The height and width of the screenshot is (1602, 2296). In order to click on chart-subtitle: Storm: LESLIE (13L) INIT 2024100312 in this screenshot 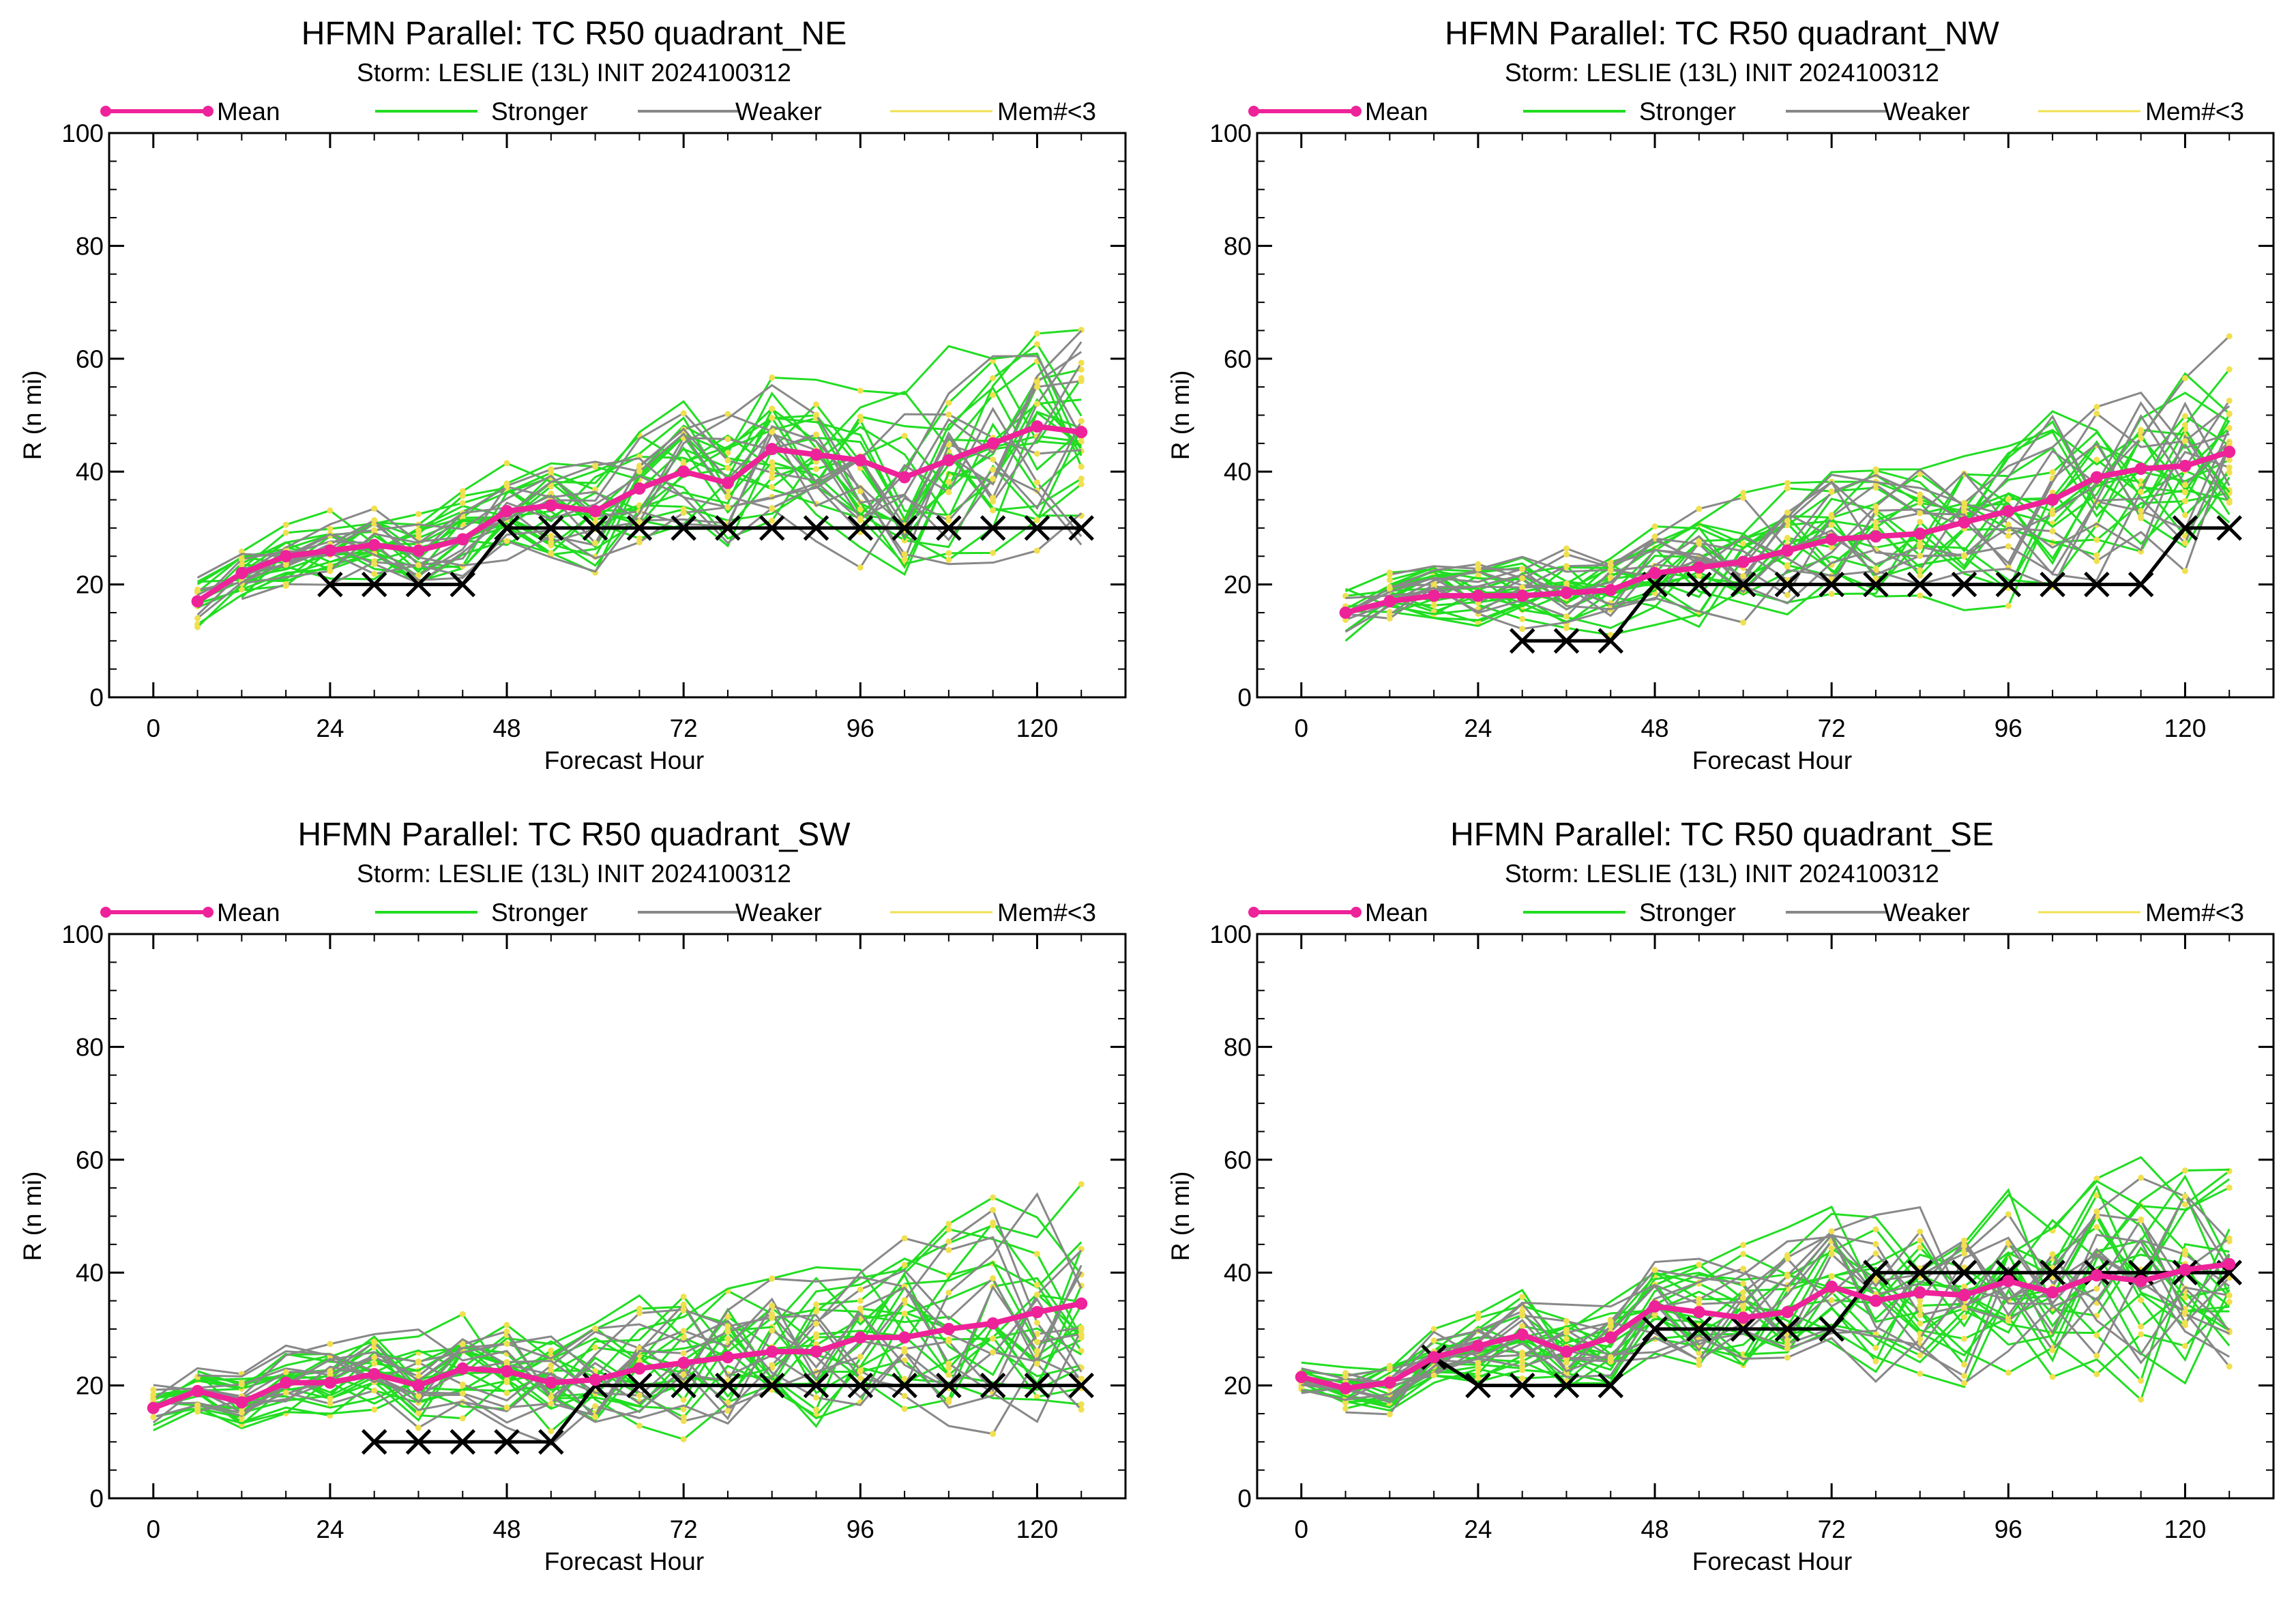, I will do `click(1722, 874)`.